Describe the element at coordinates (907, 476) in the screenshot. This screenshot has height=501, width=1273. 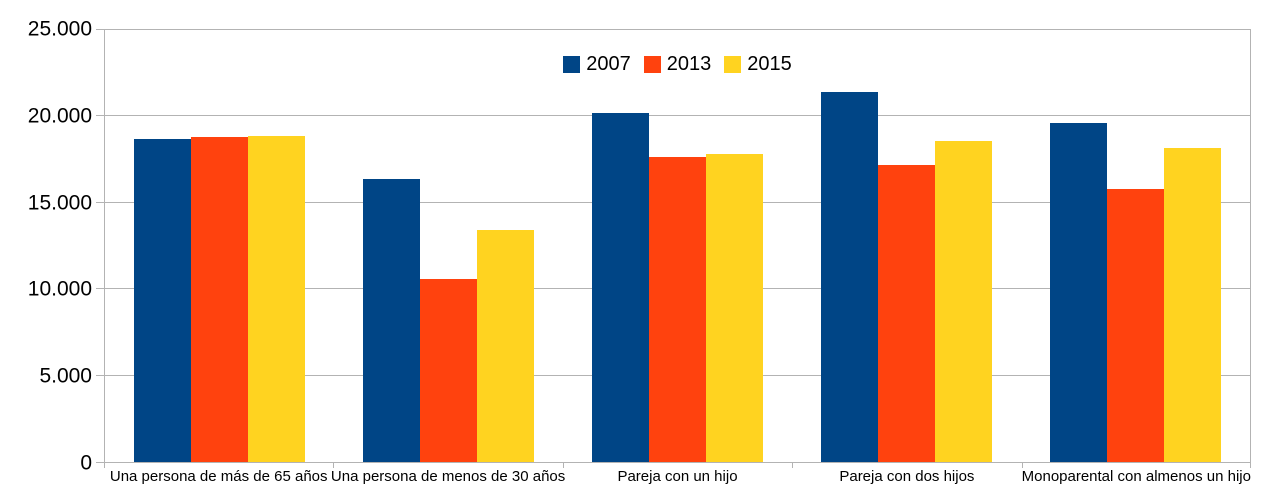
I see `x-category-label: Pareja con dos hijos` at that location.